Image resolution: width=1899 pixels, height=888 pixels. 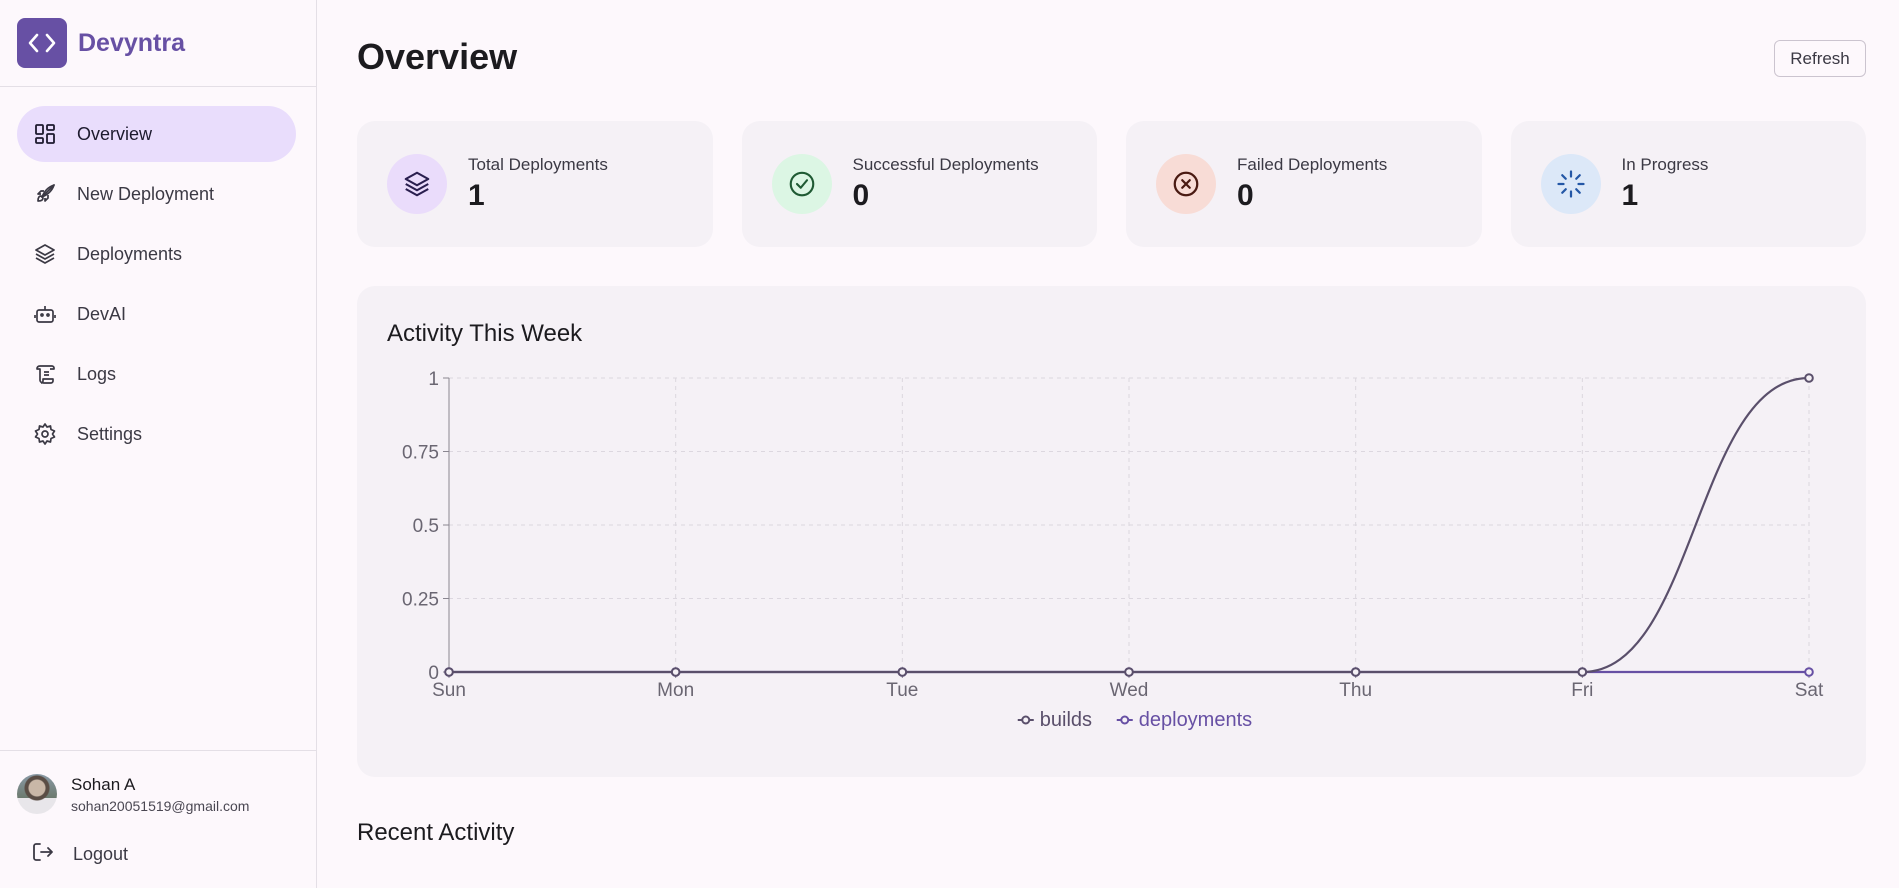 I want to click on sidebar-item-devai: DevAI, so click(x=156, y=314).